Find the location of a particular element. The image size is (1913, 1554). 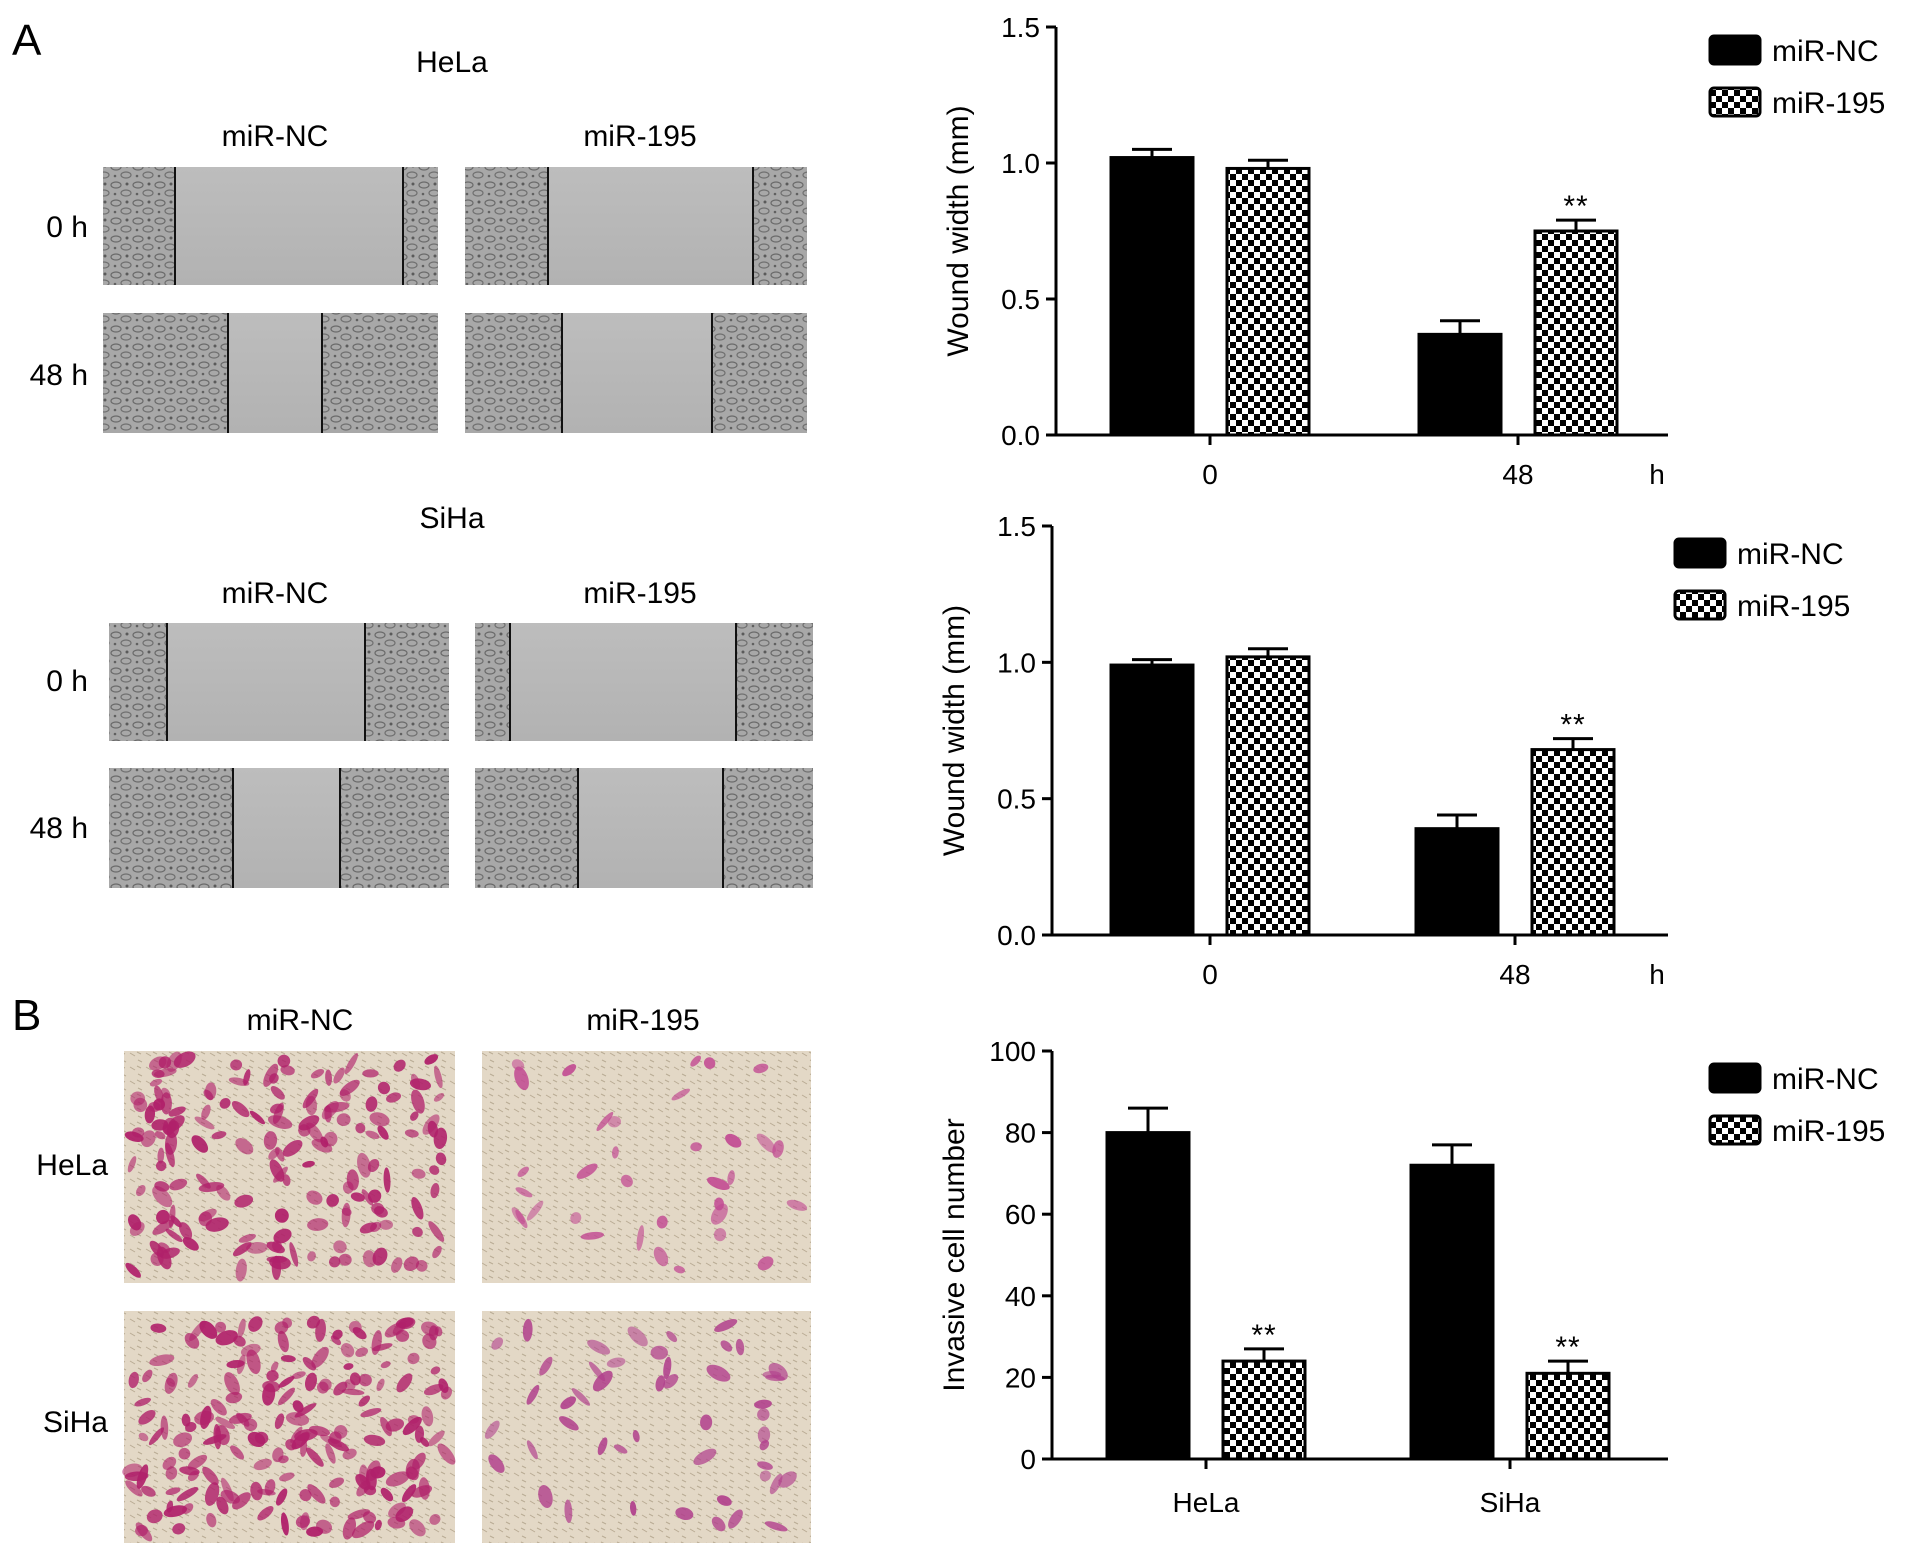

bar-miR-NC-SiHa is located at coordinates (1452, 1312).